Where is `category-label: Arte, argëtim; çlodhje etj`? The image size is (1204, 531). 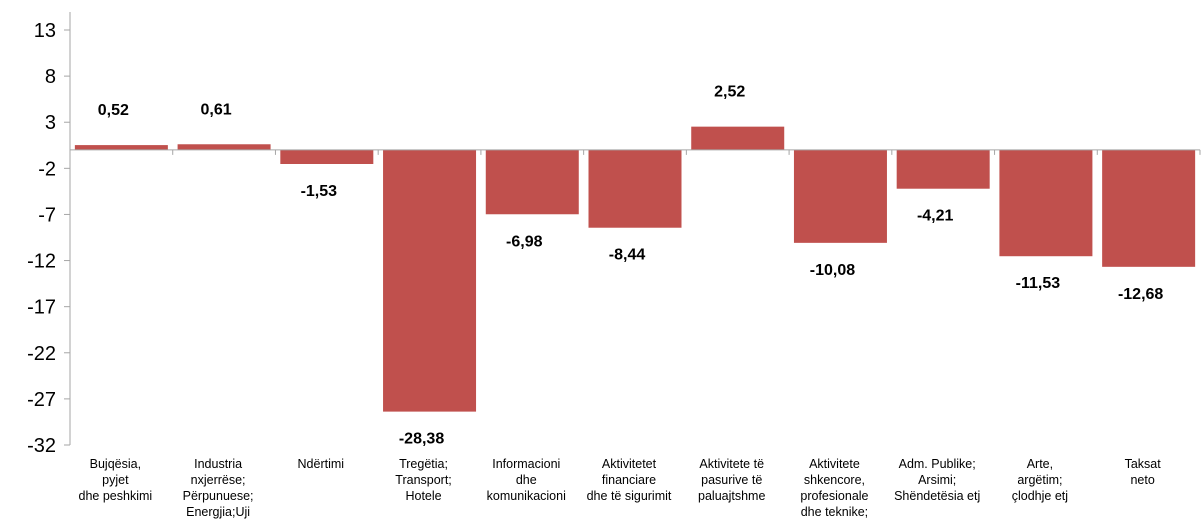 category-label: Arte, argëtim; çlodhje etj is located at coordinates (1040, 480).